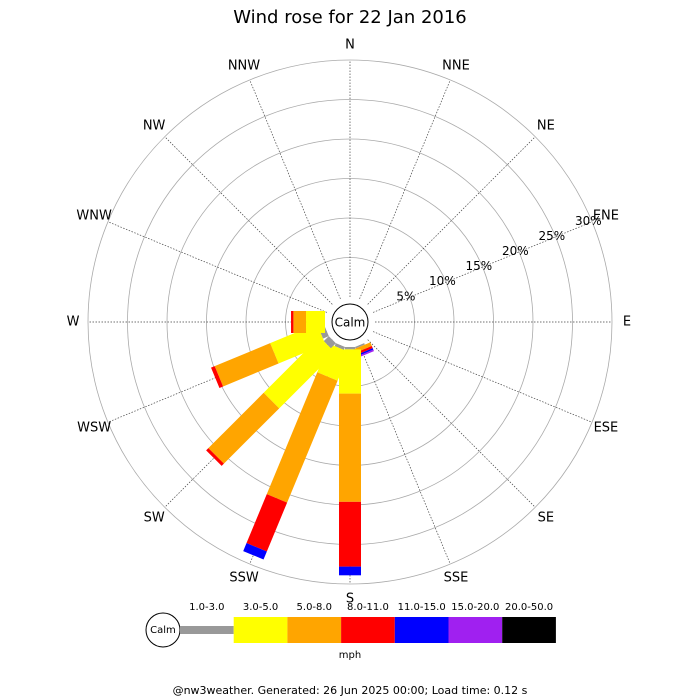 The width and height of the screenshot is (700, 700). I want to click on direction-label: N, so click(350, 45).